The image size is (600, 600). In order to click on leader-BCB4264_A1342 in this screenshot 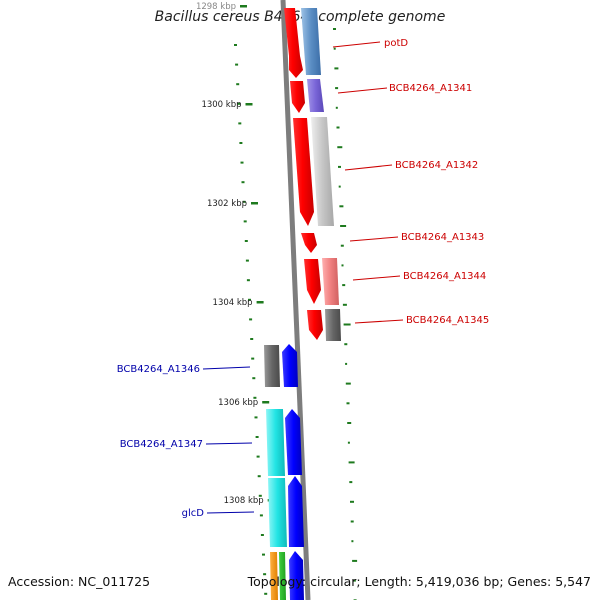, I will do `click(368, 167)`.